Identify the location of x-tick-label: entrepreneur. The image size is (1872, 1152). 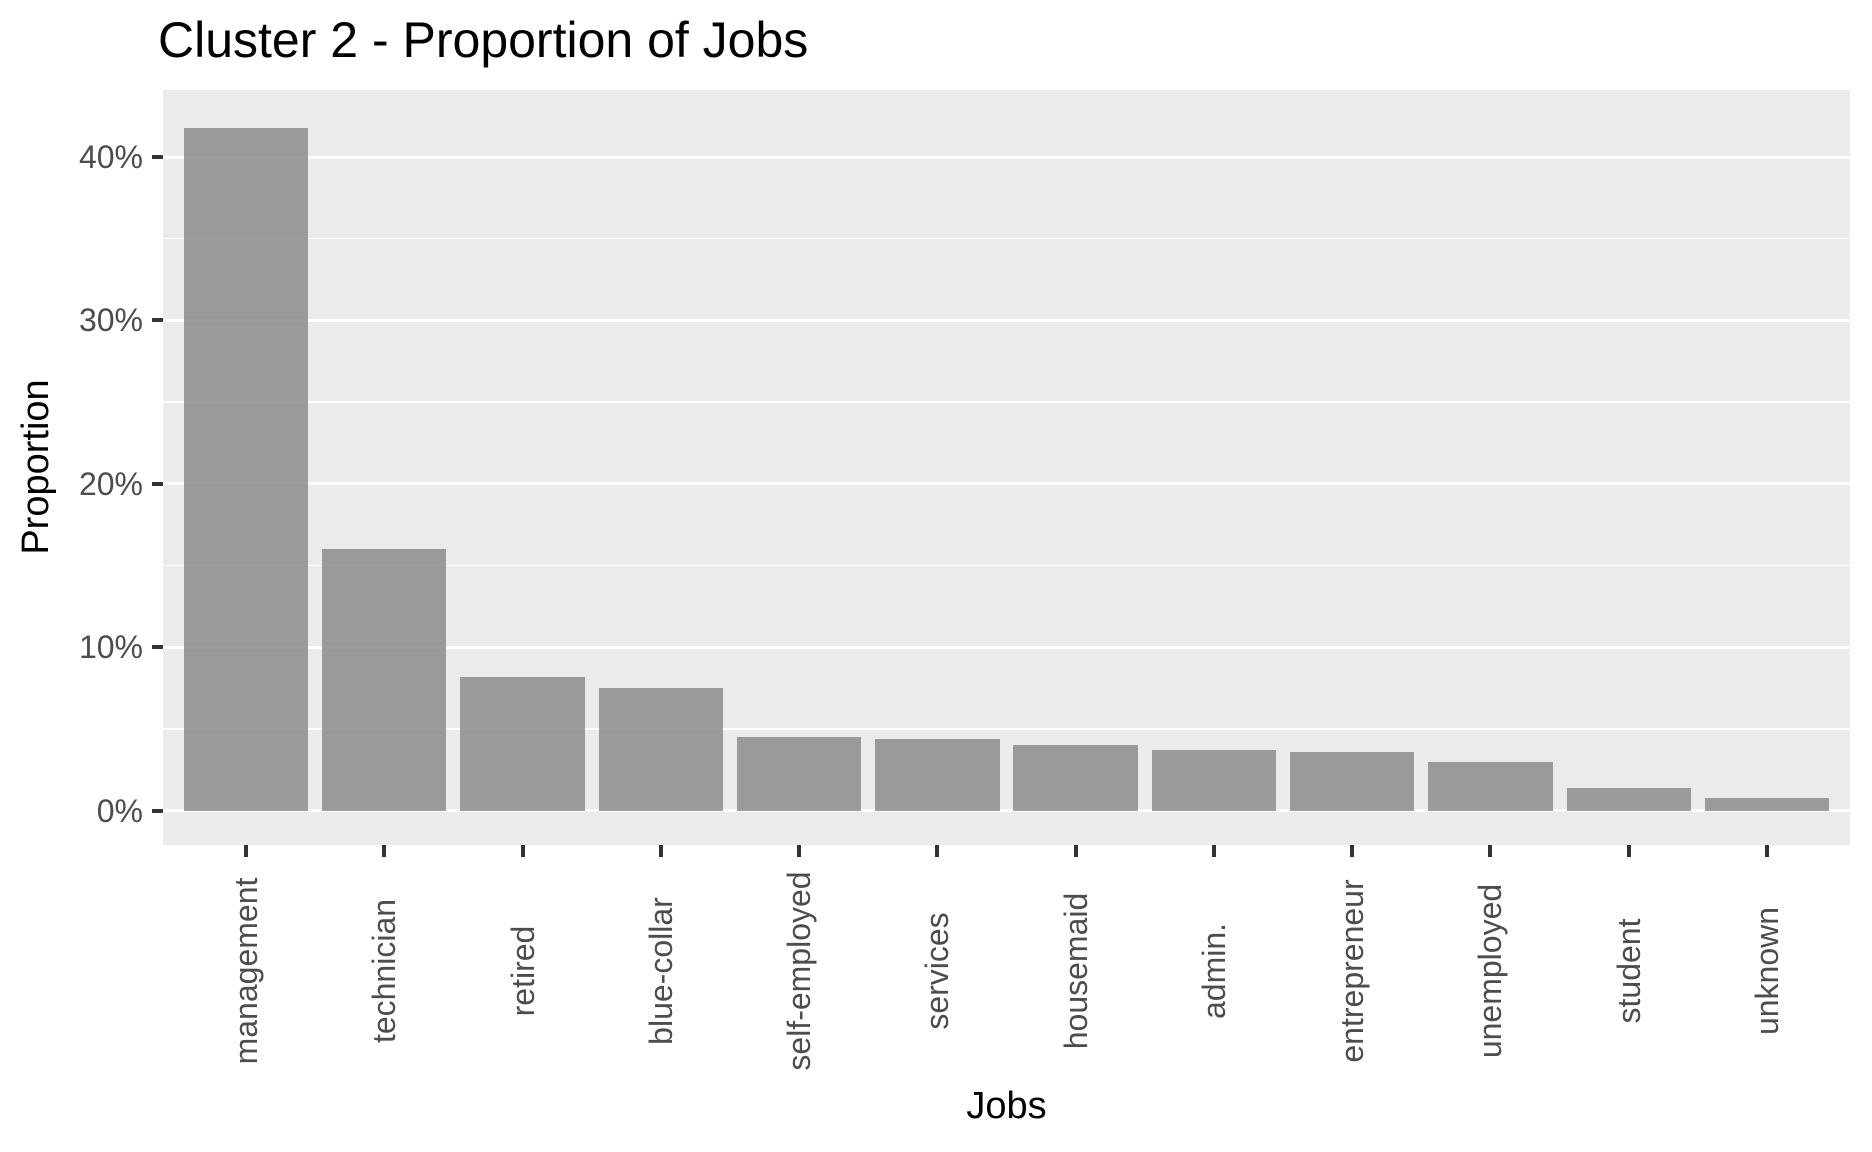
(1352, 971).